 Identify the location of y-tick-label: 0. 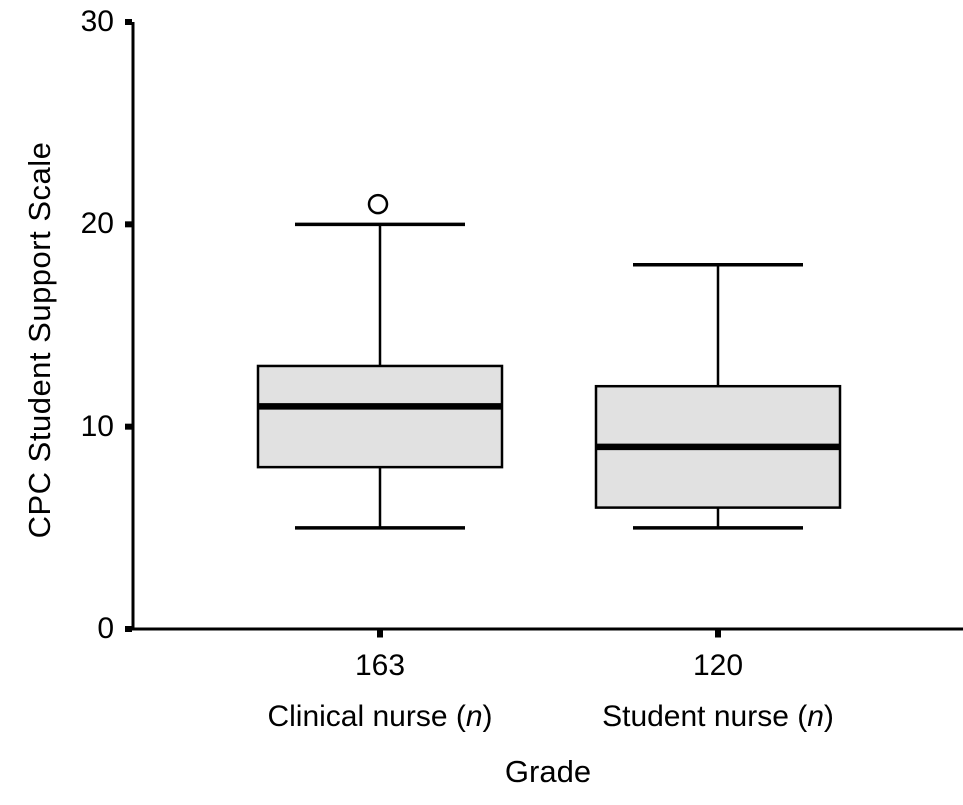
(105, 628).